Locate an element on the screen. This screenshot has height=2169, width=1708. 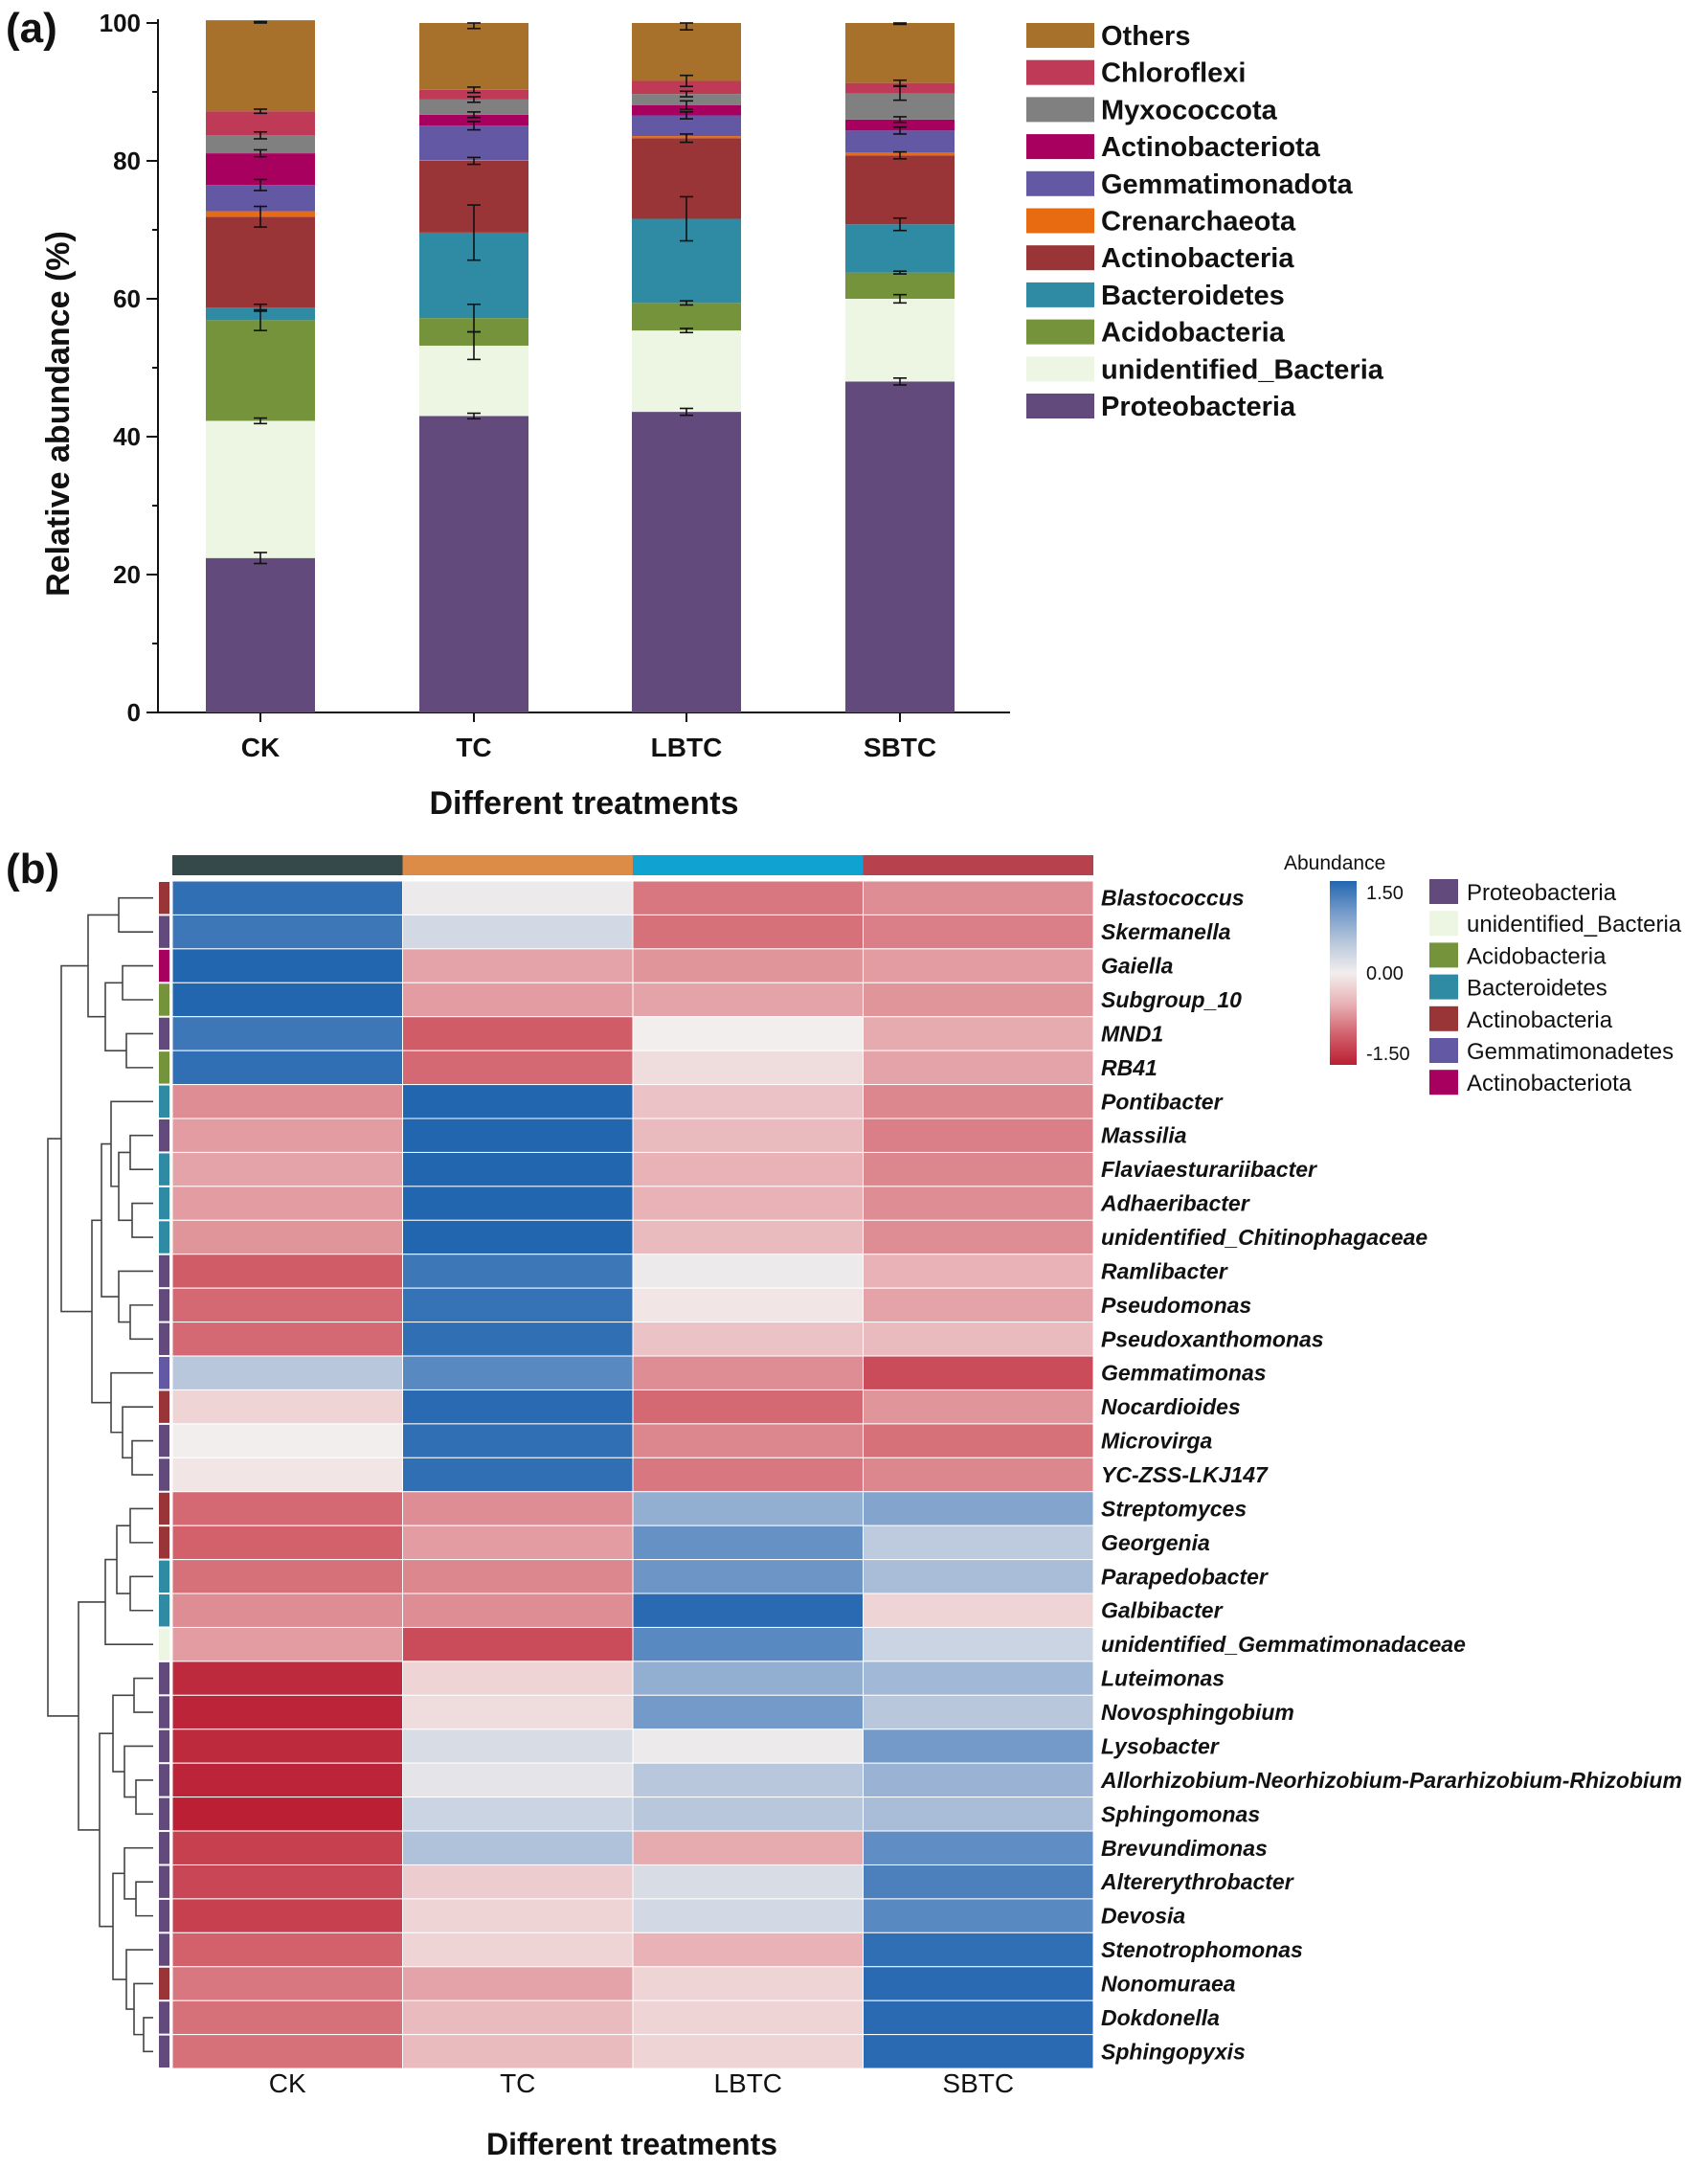
heatmap-cell-nocardioides-sbtc is located at coordinates (978, 1407).